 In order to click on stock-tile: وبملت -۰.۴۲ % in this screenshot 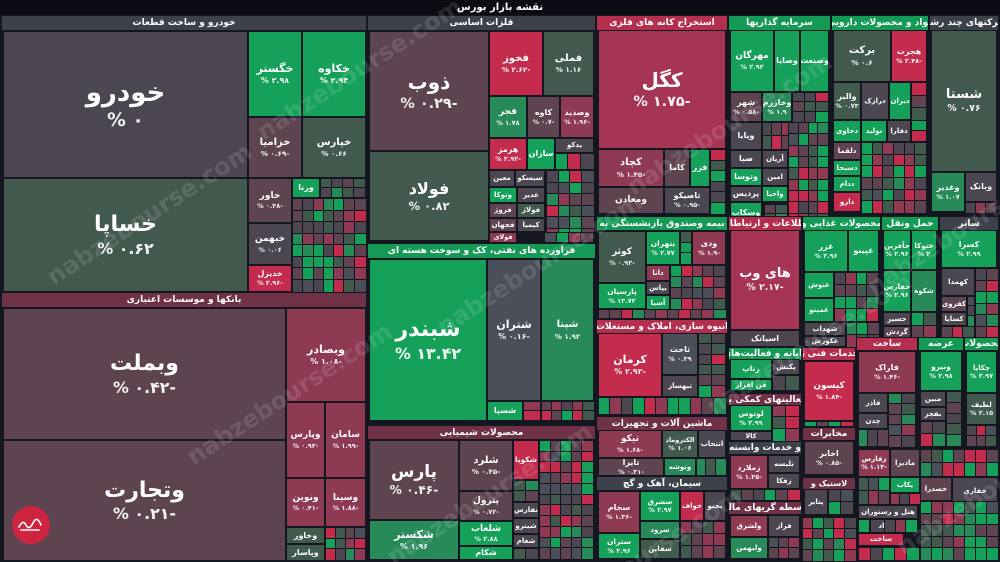, I will do `click(144, 374)`.